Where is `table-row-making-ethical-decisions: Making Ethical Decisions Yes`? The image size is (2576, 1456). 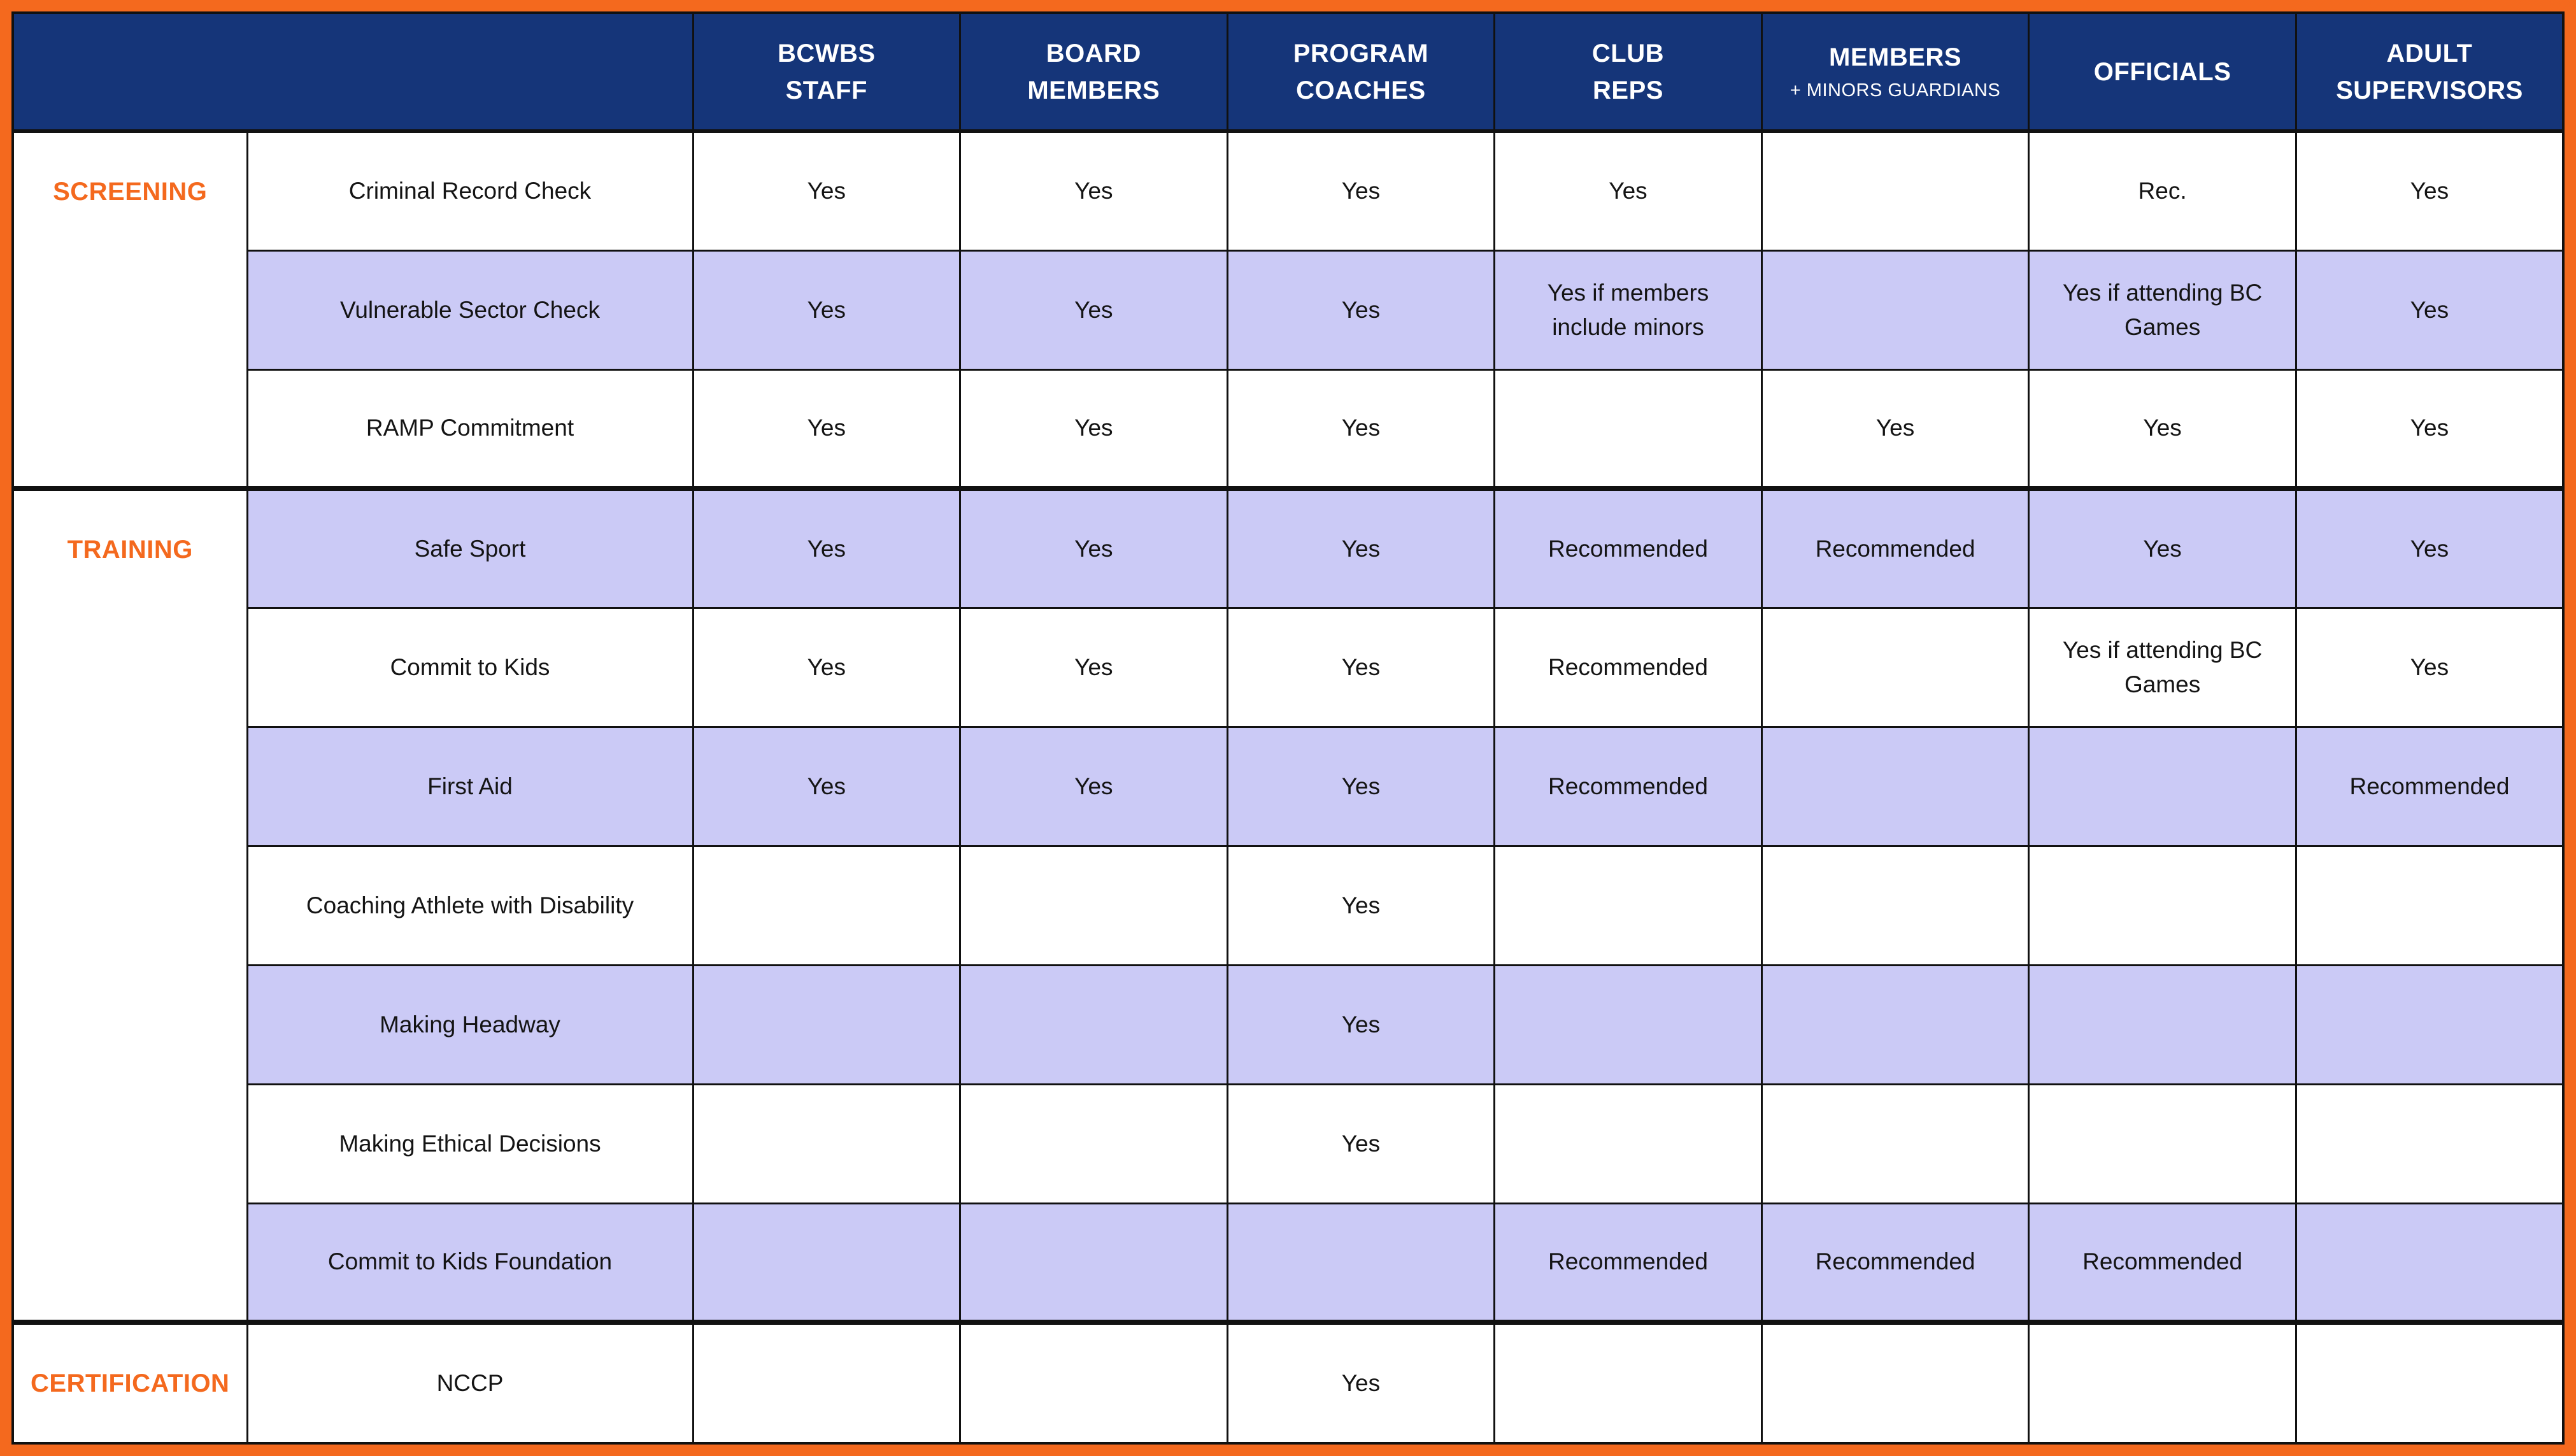 table-row-making-ethical-decisions: Making Ethical Decisions Yes is located at coordinates (1289, 1143).